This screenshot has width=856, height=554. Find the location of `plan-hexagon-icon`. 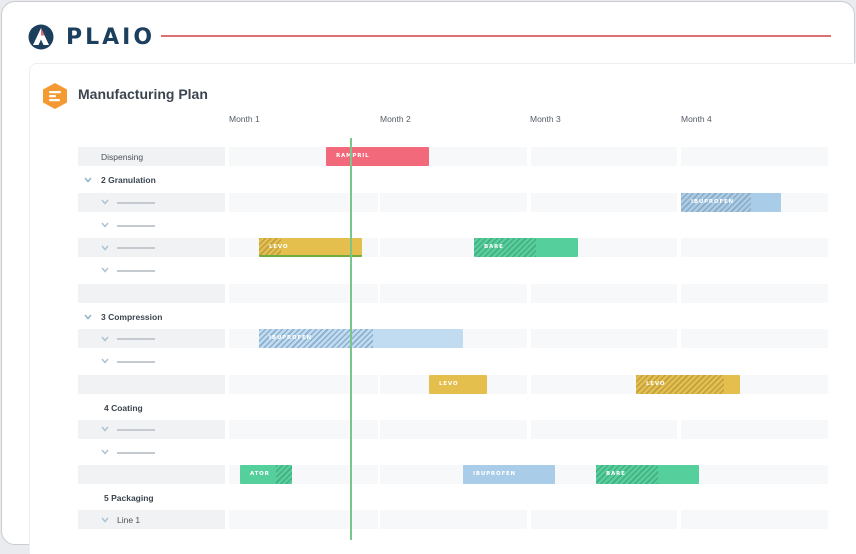

plan-hexagon-icon is located at coordinates (55, 96).